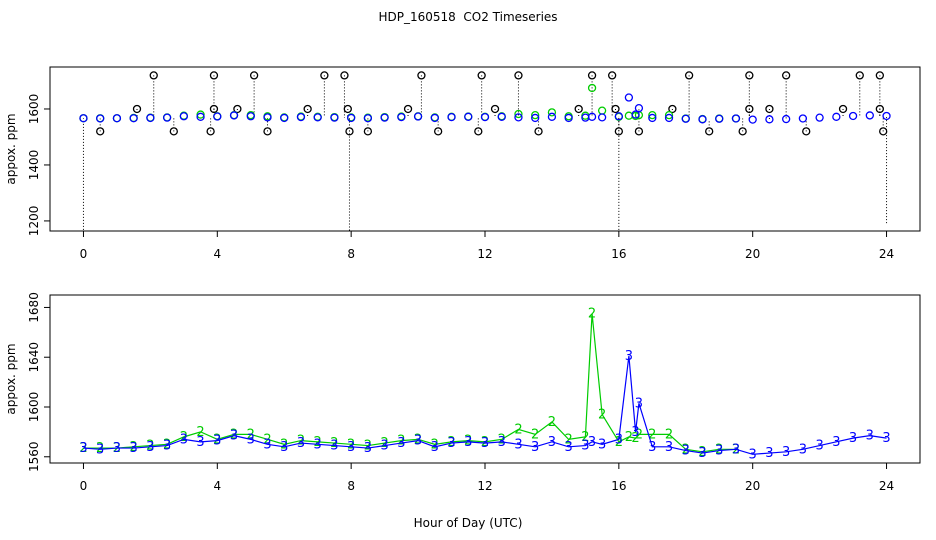 This screenshot has width=936, height=540. I want to click on x-tick-label: 0, so click(84, 254).